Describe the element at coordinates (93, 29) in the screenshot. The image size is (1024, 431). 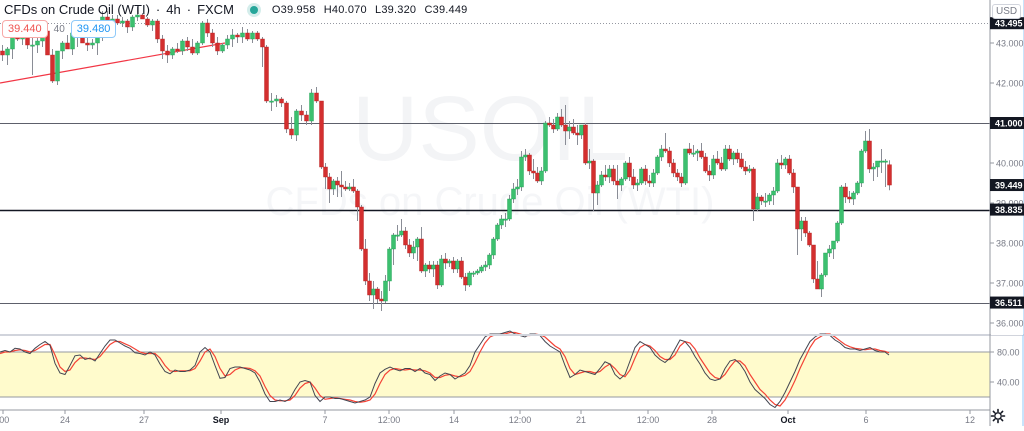
I see `buy-button: 39.480` at that location.